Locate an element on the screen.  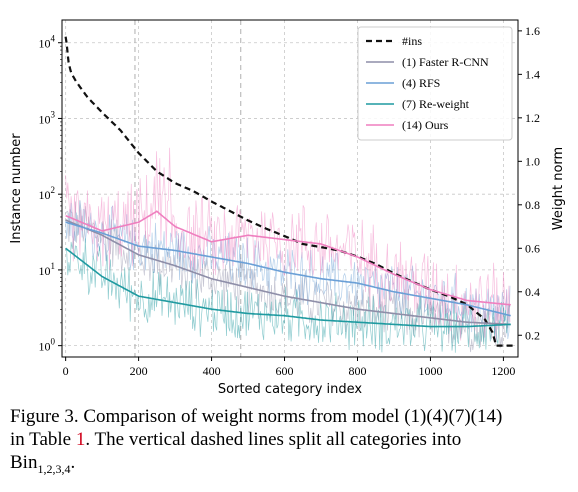
y-left-tick-label: 10¹ is located at coordinates (47, 269).